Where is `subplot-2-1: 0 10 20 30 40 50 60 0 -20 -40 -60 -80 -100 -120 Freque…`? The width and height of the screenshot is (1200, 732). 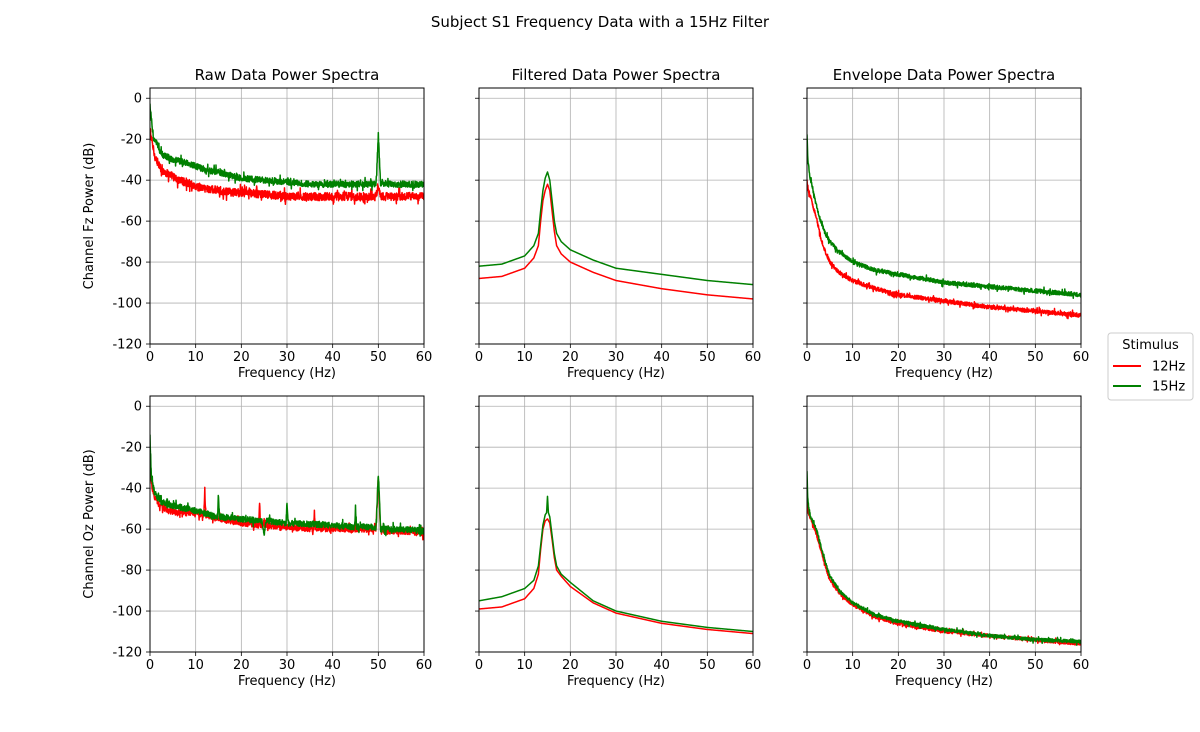
subplot-2-1: 0 10 20 30 40 50 60 0 -20 -40 -60 -80 -100 -120 Freque… is located at coordinates (257, 542).